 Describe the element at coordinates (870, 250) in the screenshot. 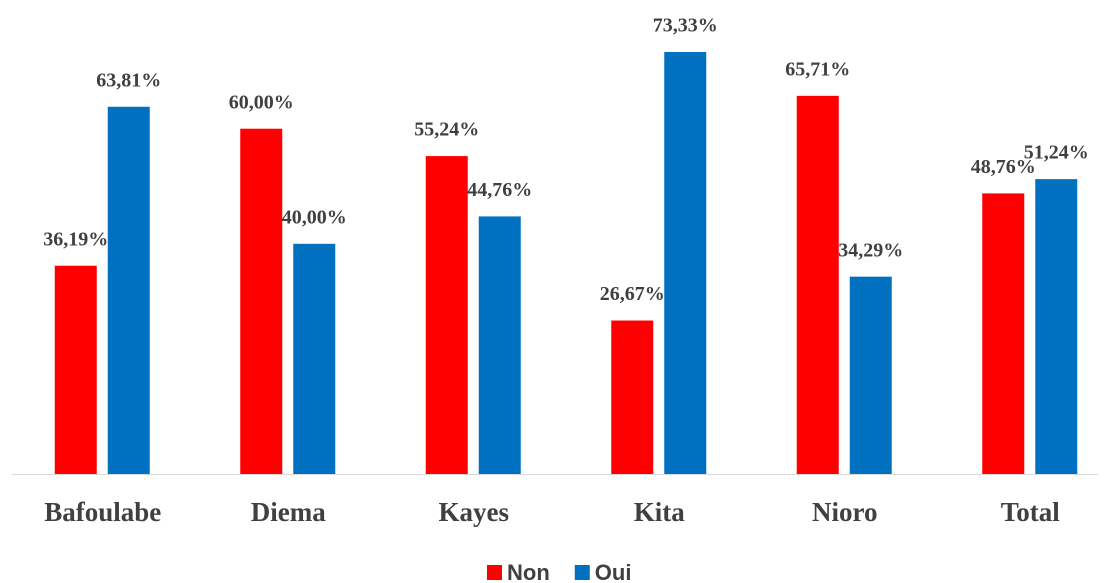

I see `value-label: 34,29%` at that location.